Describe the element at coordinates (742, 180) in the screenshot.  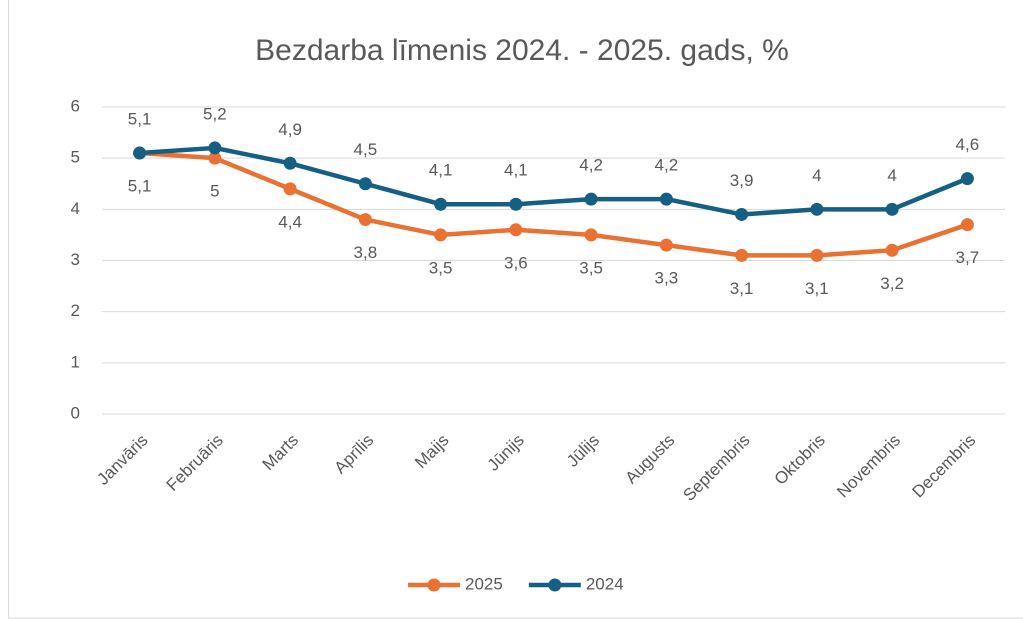
I see `data-label: 3,9` at that location.